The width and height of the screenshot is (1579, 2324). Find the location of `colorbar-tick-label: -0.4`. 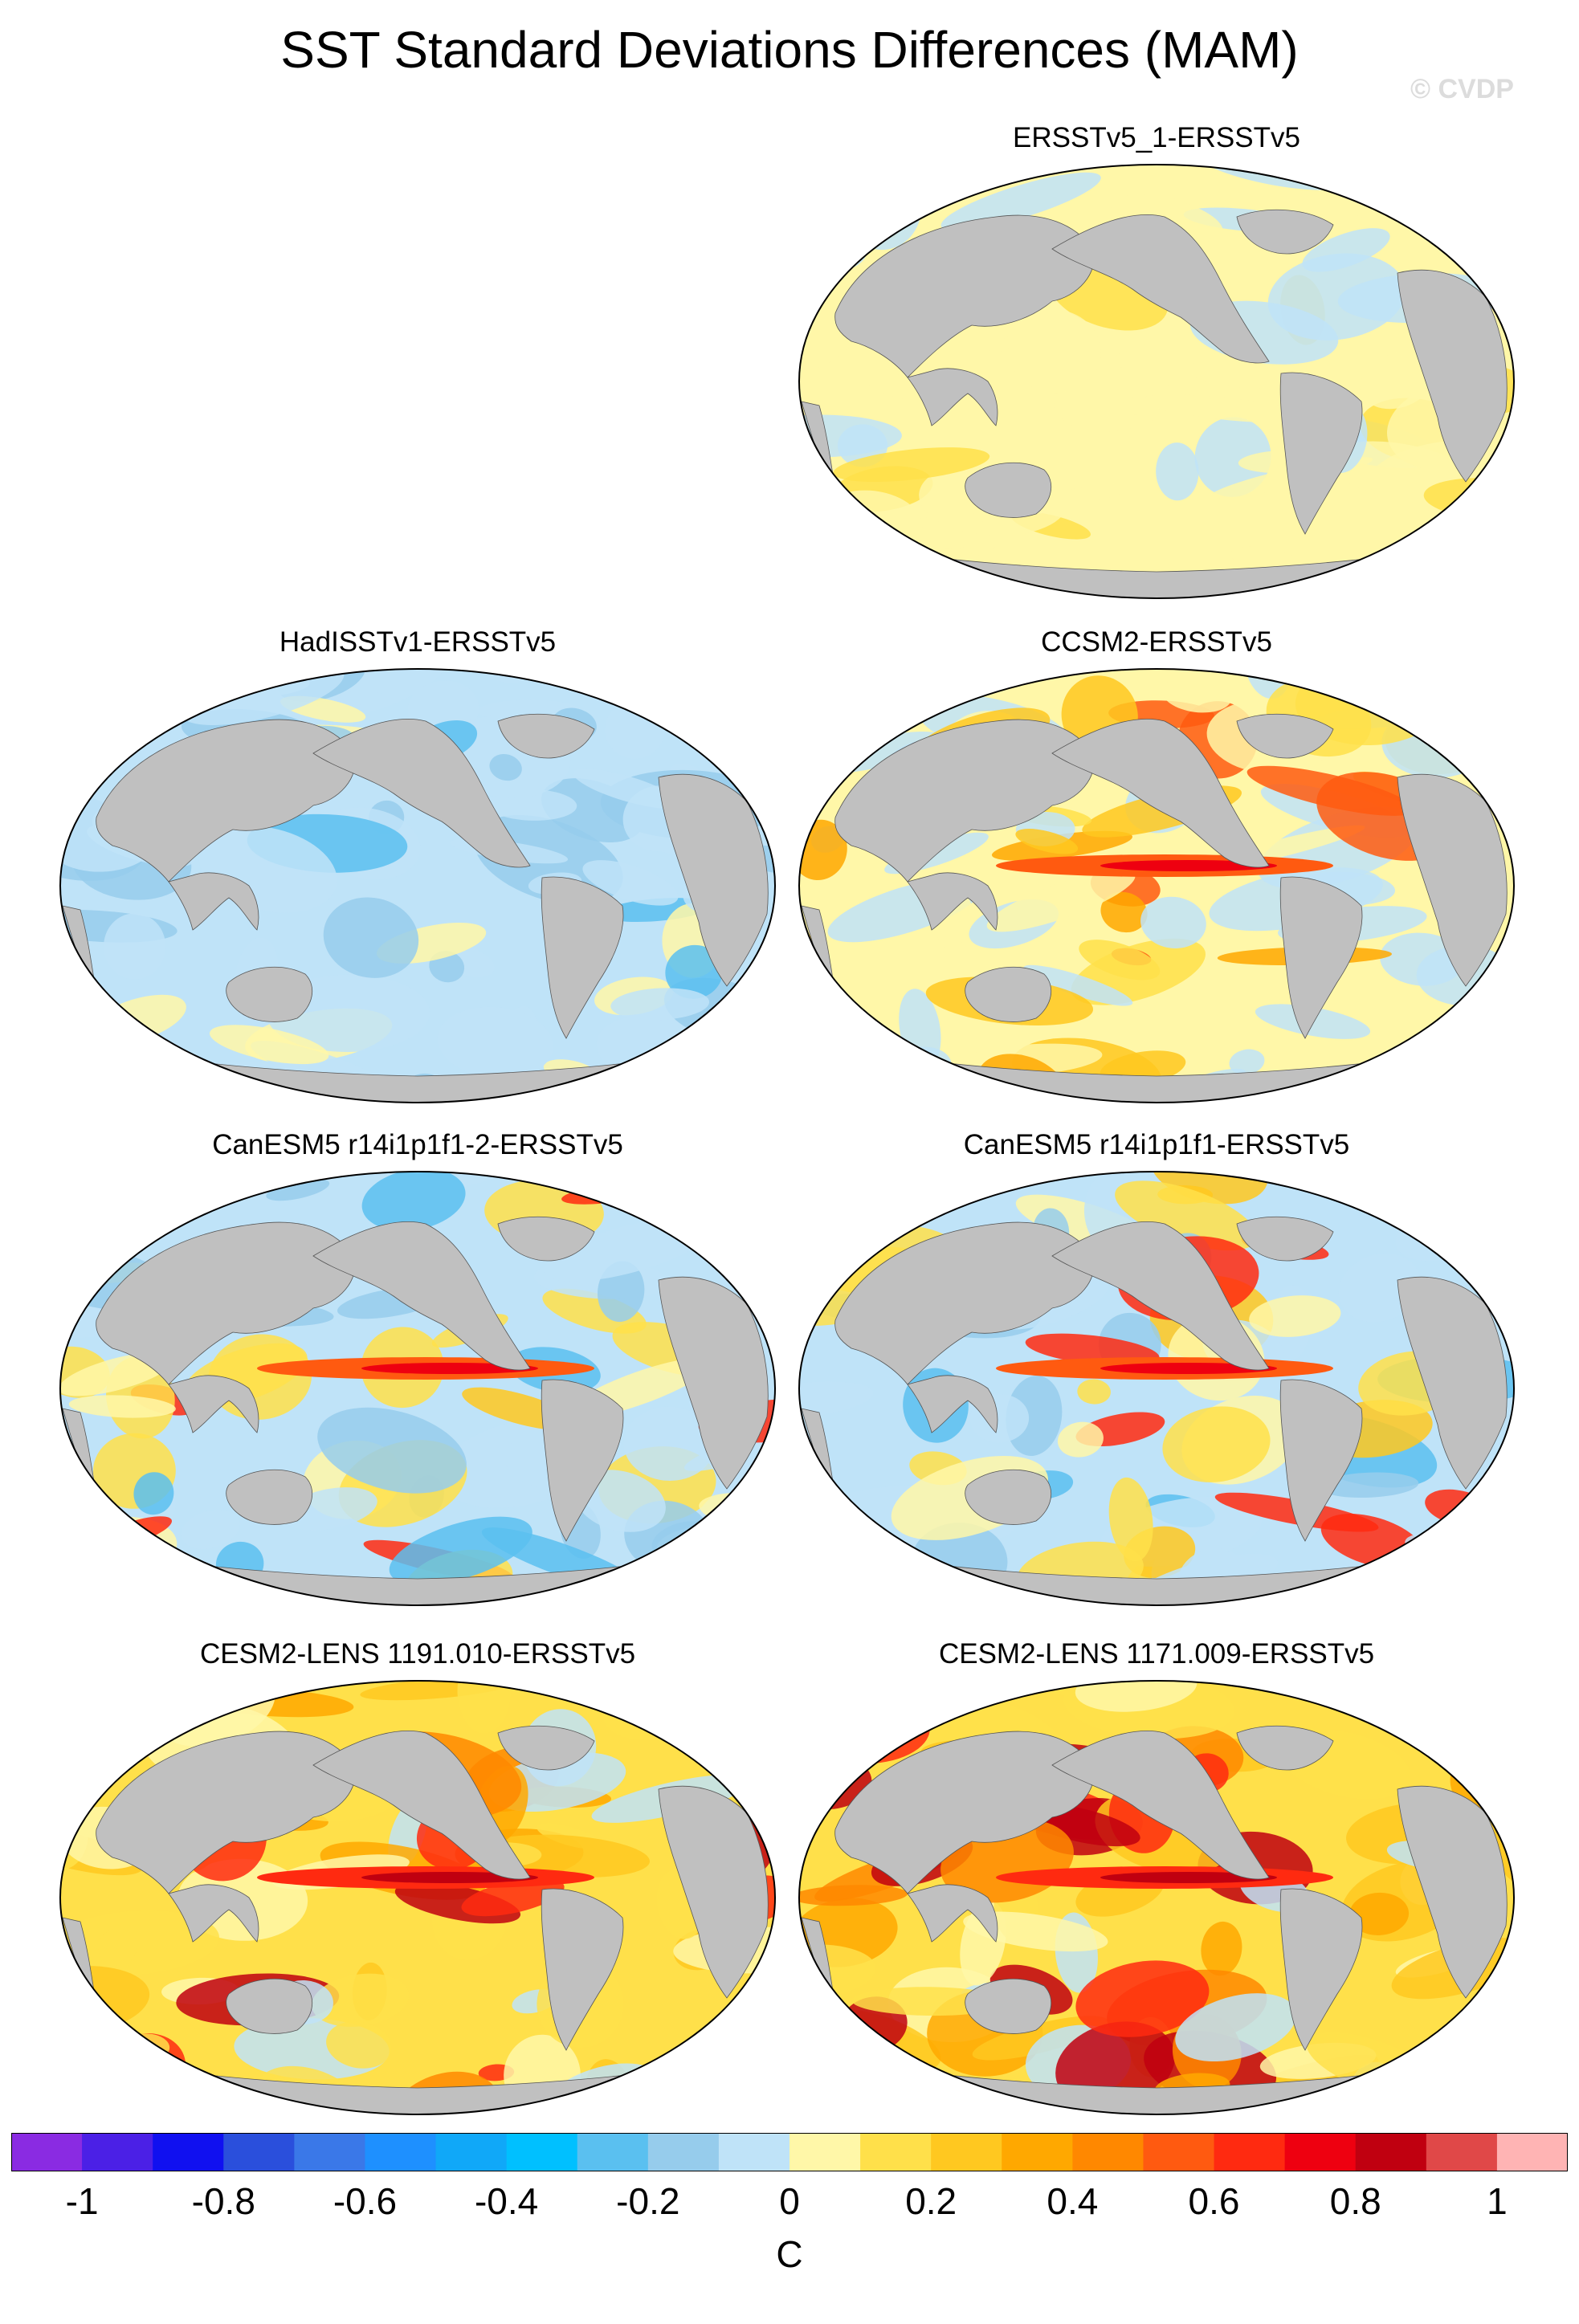

colorbar-tick-label: -0.4 is located at coordinates (506, 2201).